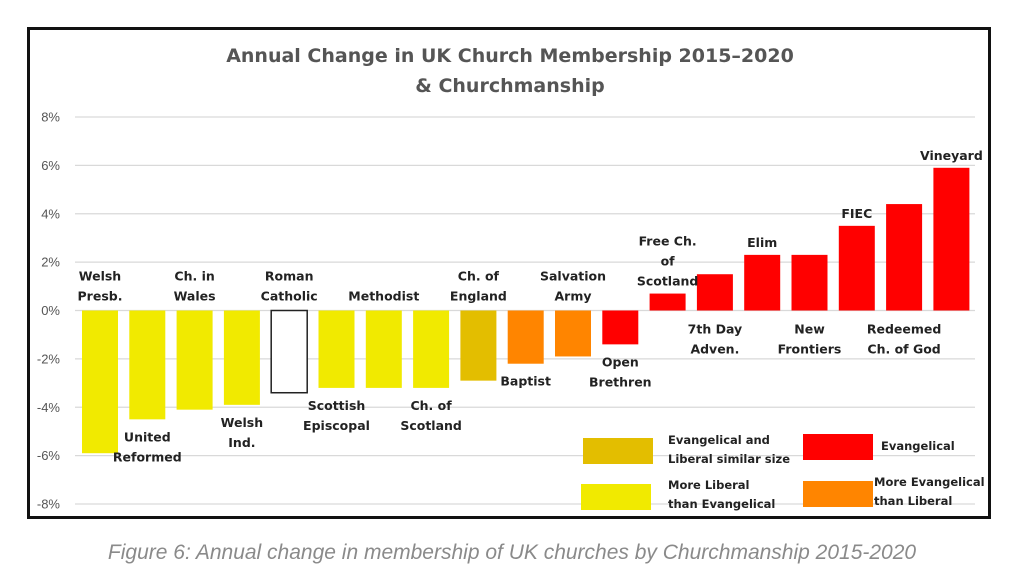  I want to click on bar-label: Redeemed Ch. of God, so click(904, 339).